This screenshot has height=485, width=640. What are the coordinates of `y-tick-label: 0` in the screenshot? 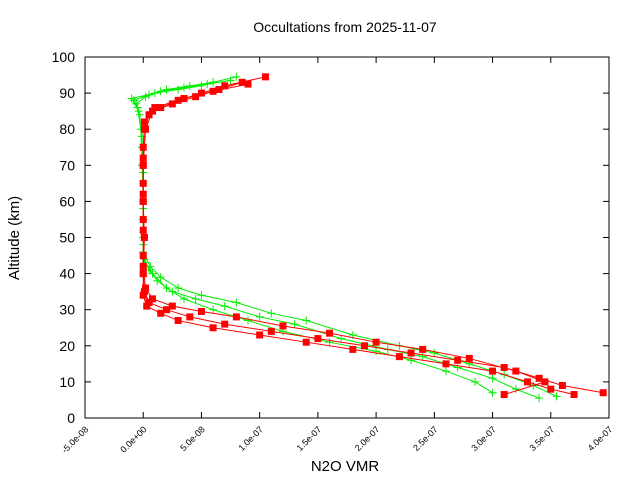 It's located at (71, 418).